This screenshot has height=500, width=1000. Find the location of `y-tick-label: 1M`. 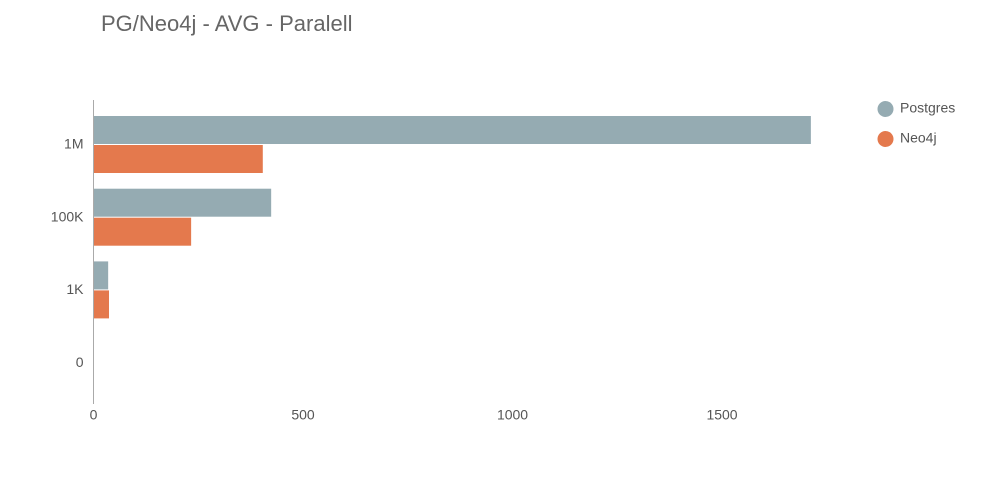

y-tick-label: 1M is located at coordinates (73, 144).